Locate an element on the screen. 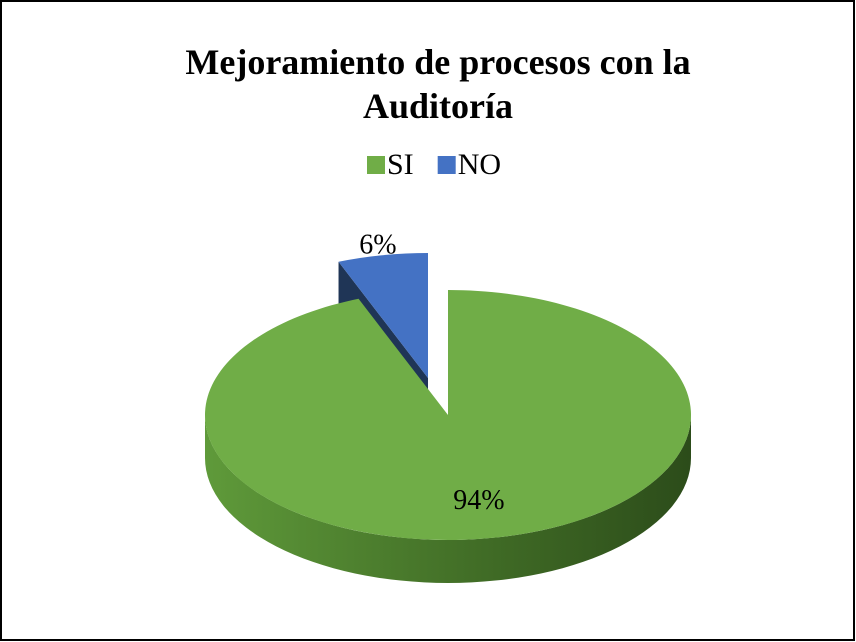  data-label: 94% is located at coordinates (478, 500).